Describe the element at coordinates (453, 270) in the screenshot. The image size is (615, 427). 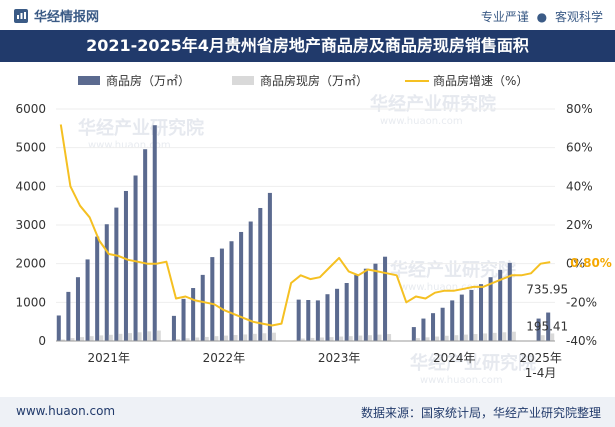
I see `watermark-text: 华经产业研究院` at that location.